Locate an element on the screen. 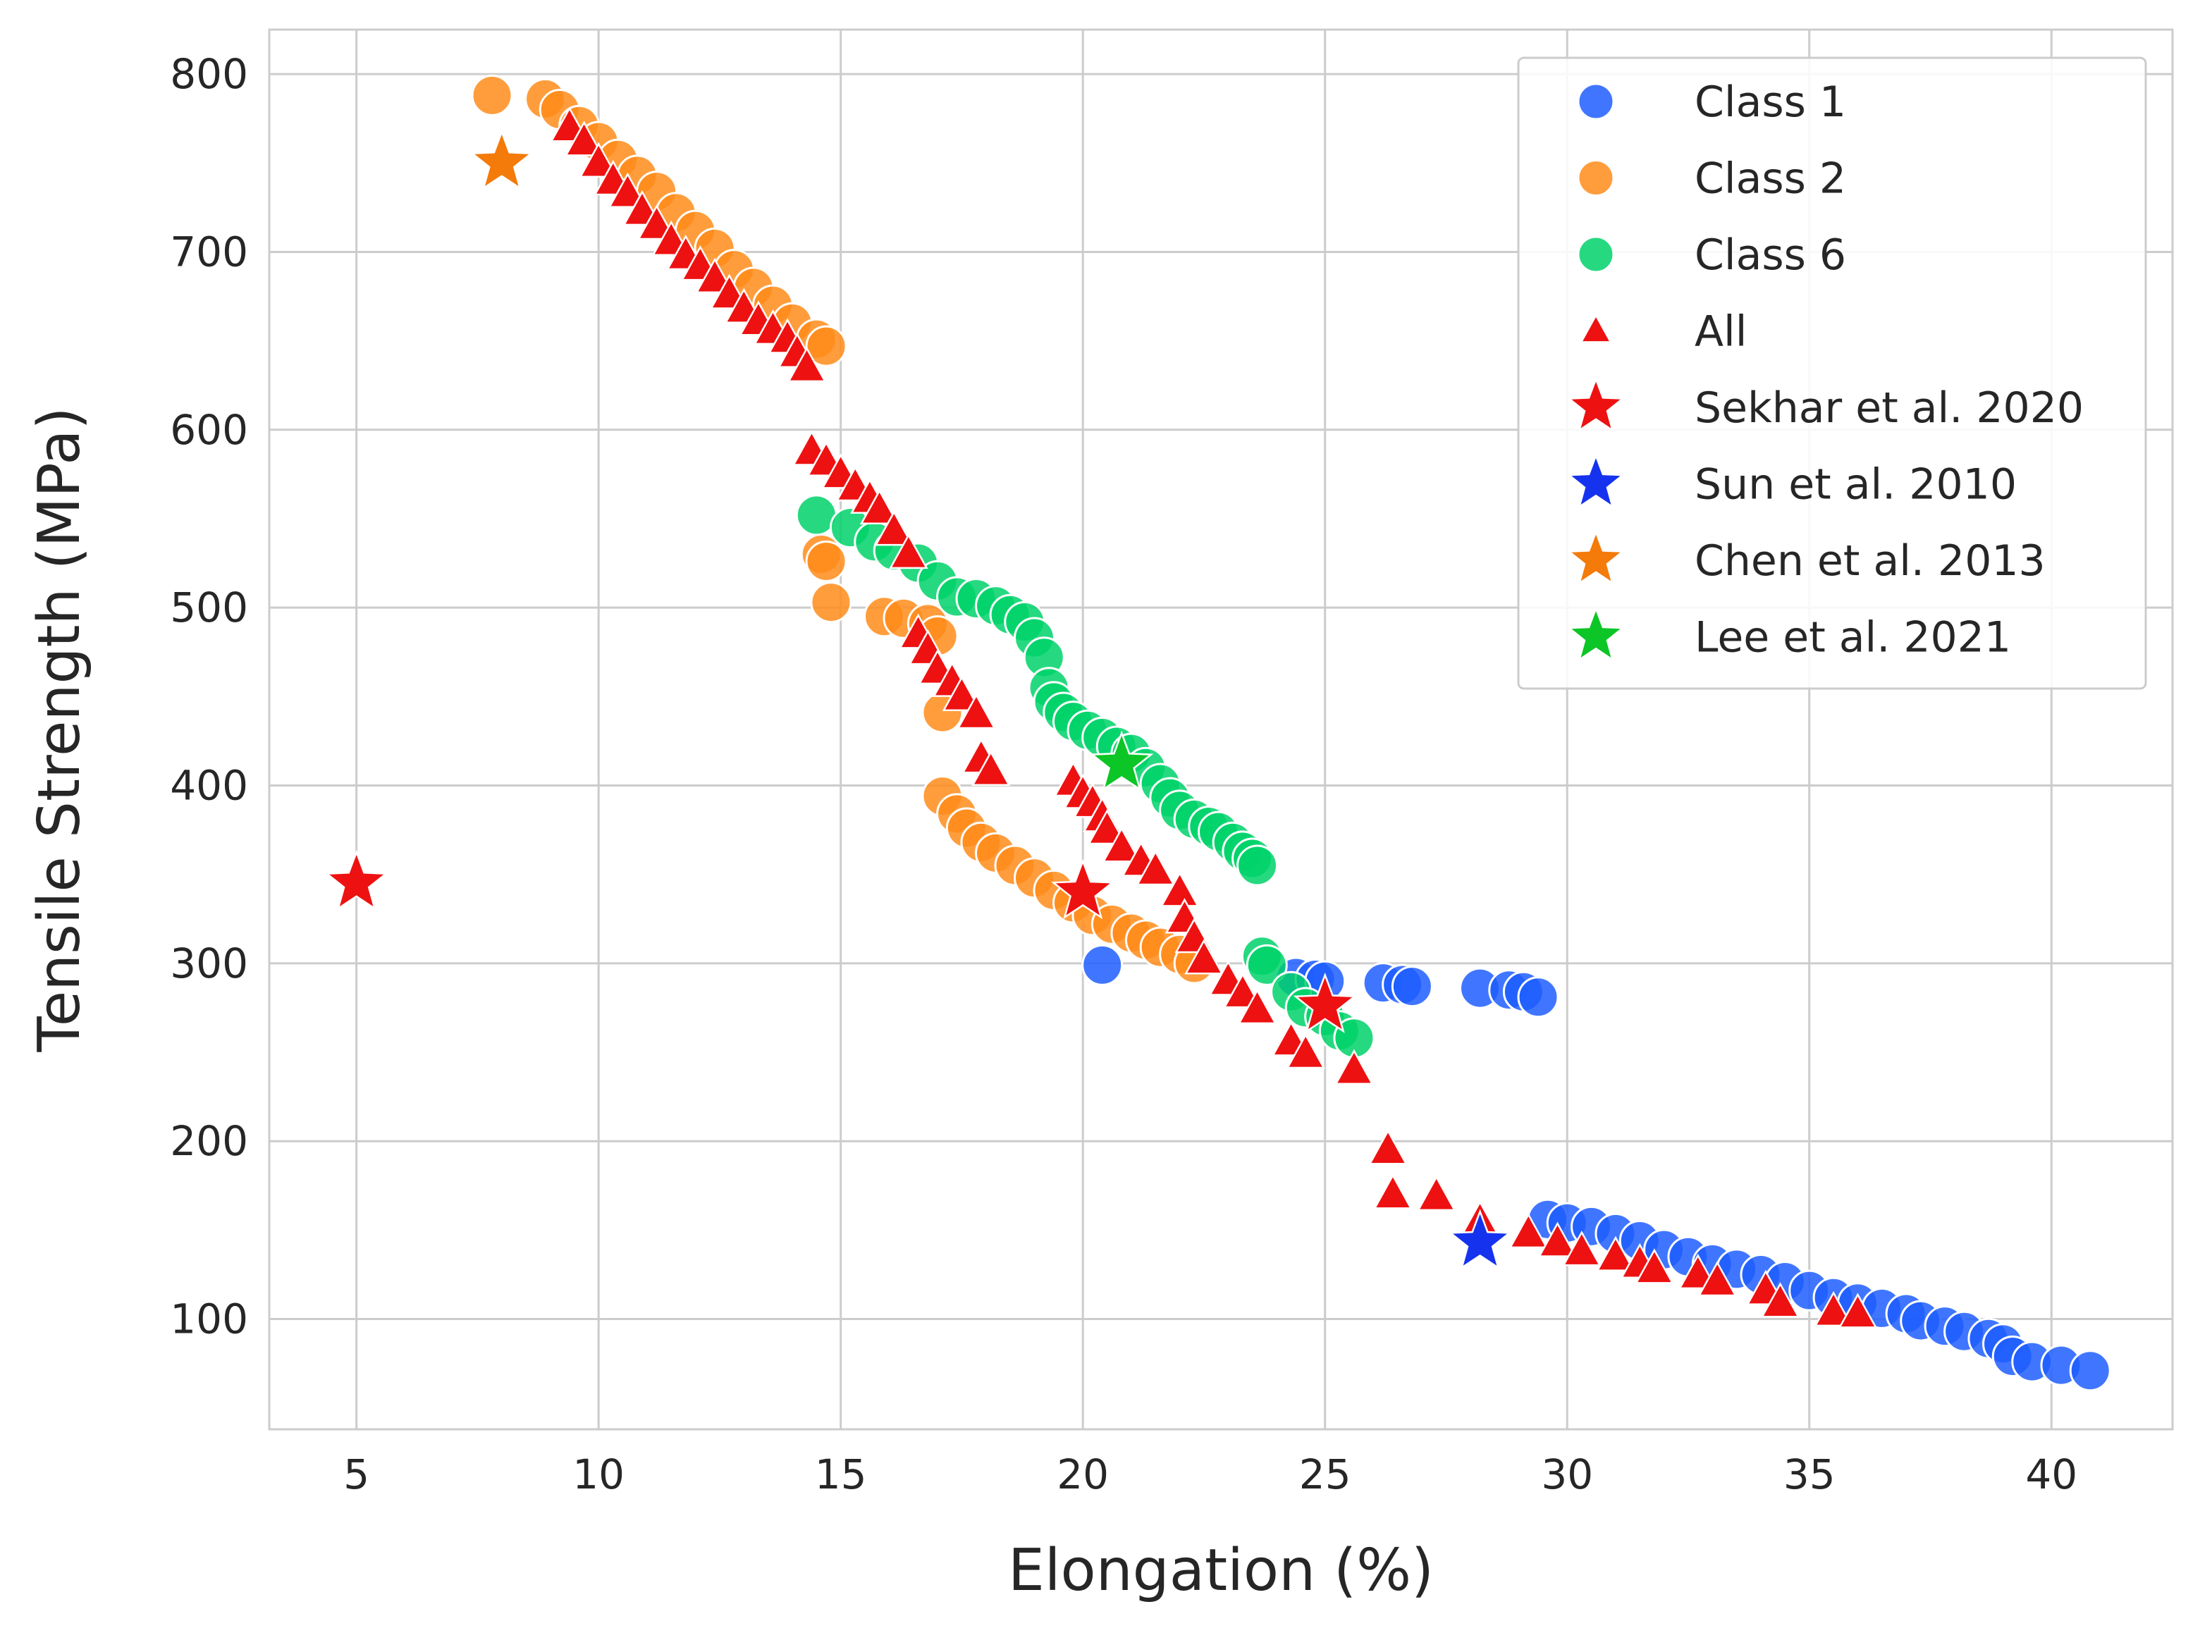  x-tick-label: 30 is located at coordinates (1567, 1474).